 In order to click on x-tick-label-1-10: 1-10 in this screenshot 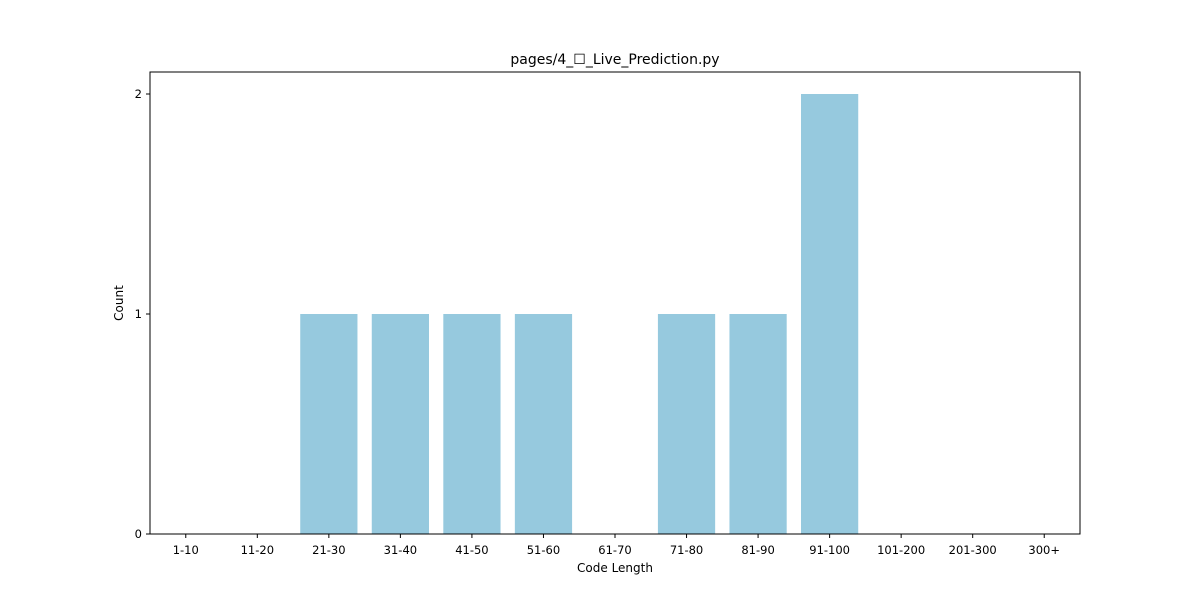, I will do `click(186, 550)`.